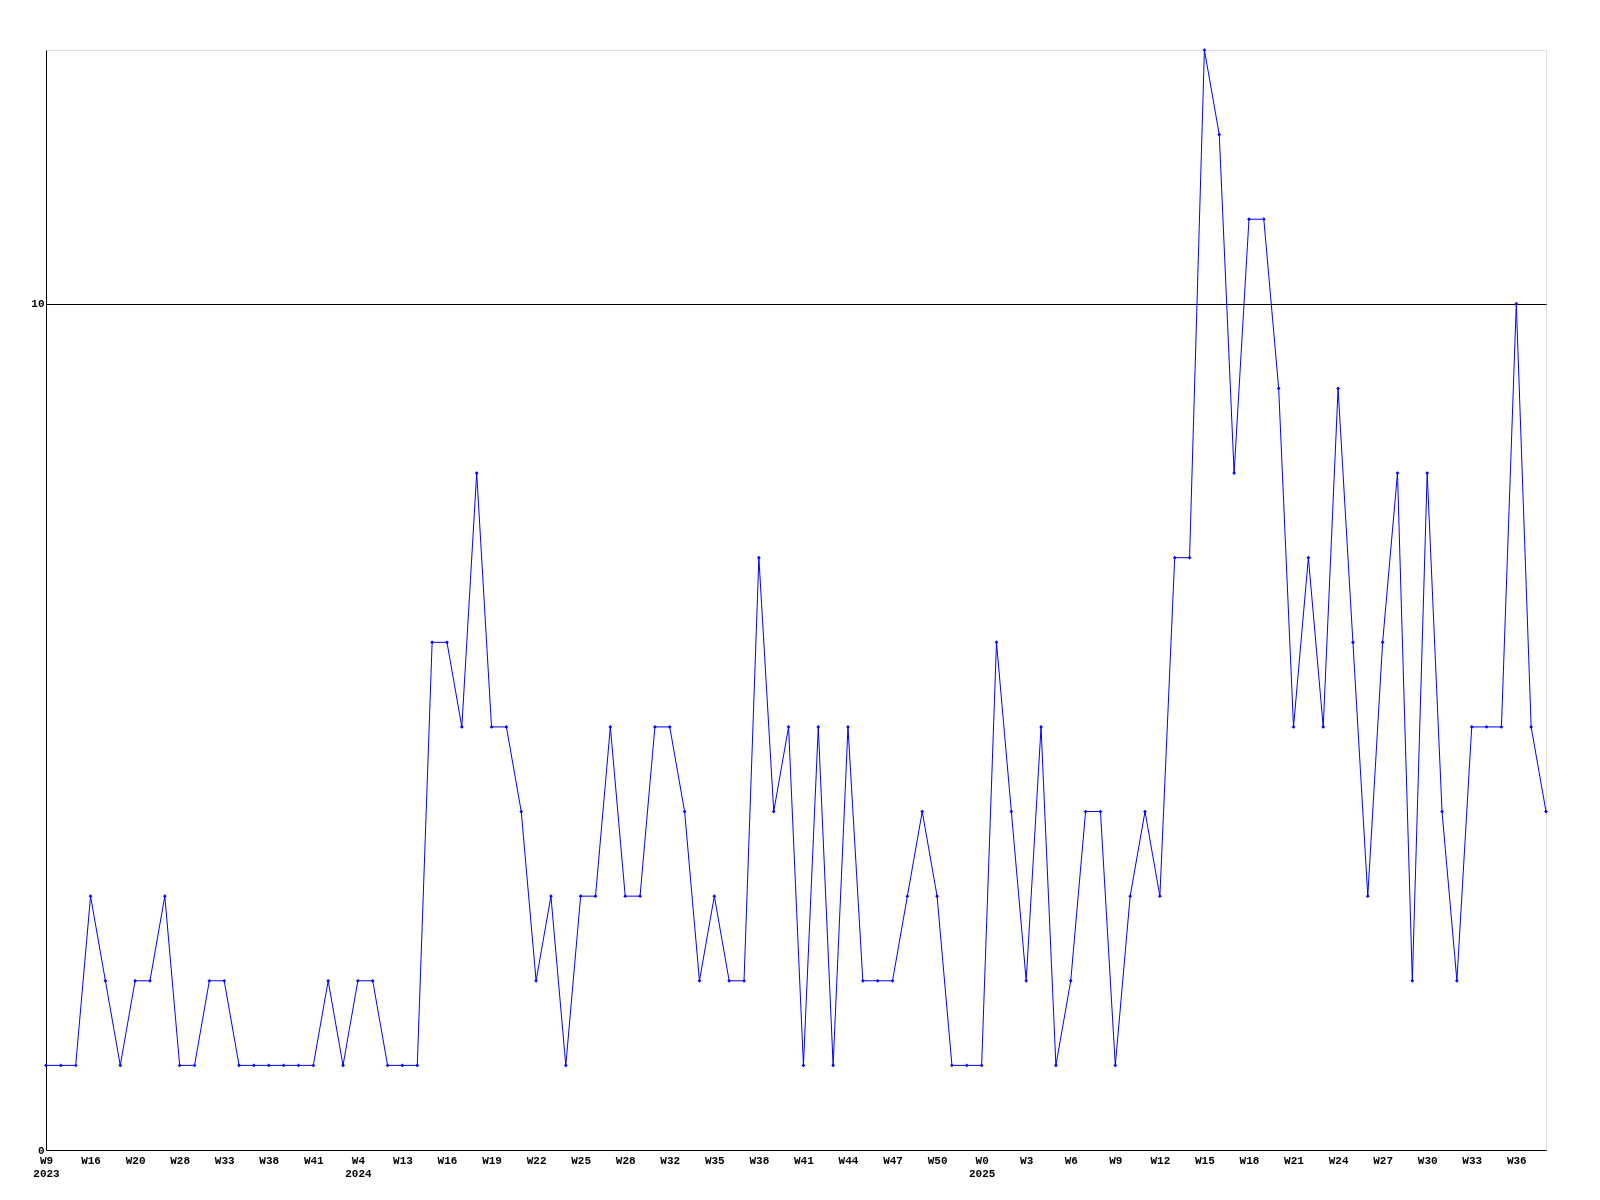 This screenshot has width=1600, height=1200. Describe the element at coordinates (937, 1160) in the screenshot. I see `x-tick-label: W50` at that location.